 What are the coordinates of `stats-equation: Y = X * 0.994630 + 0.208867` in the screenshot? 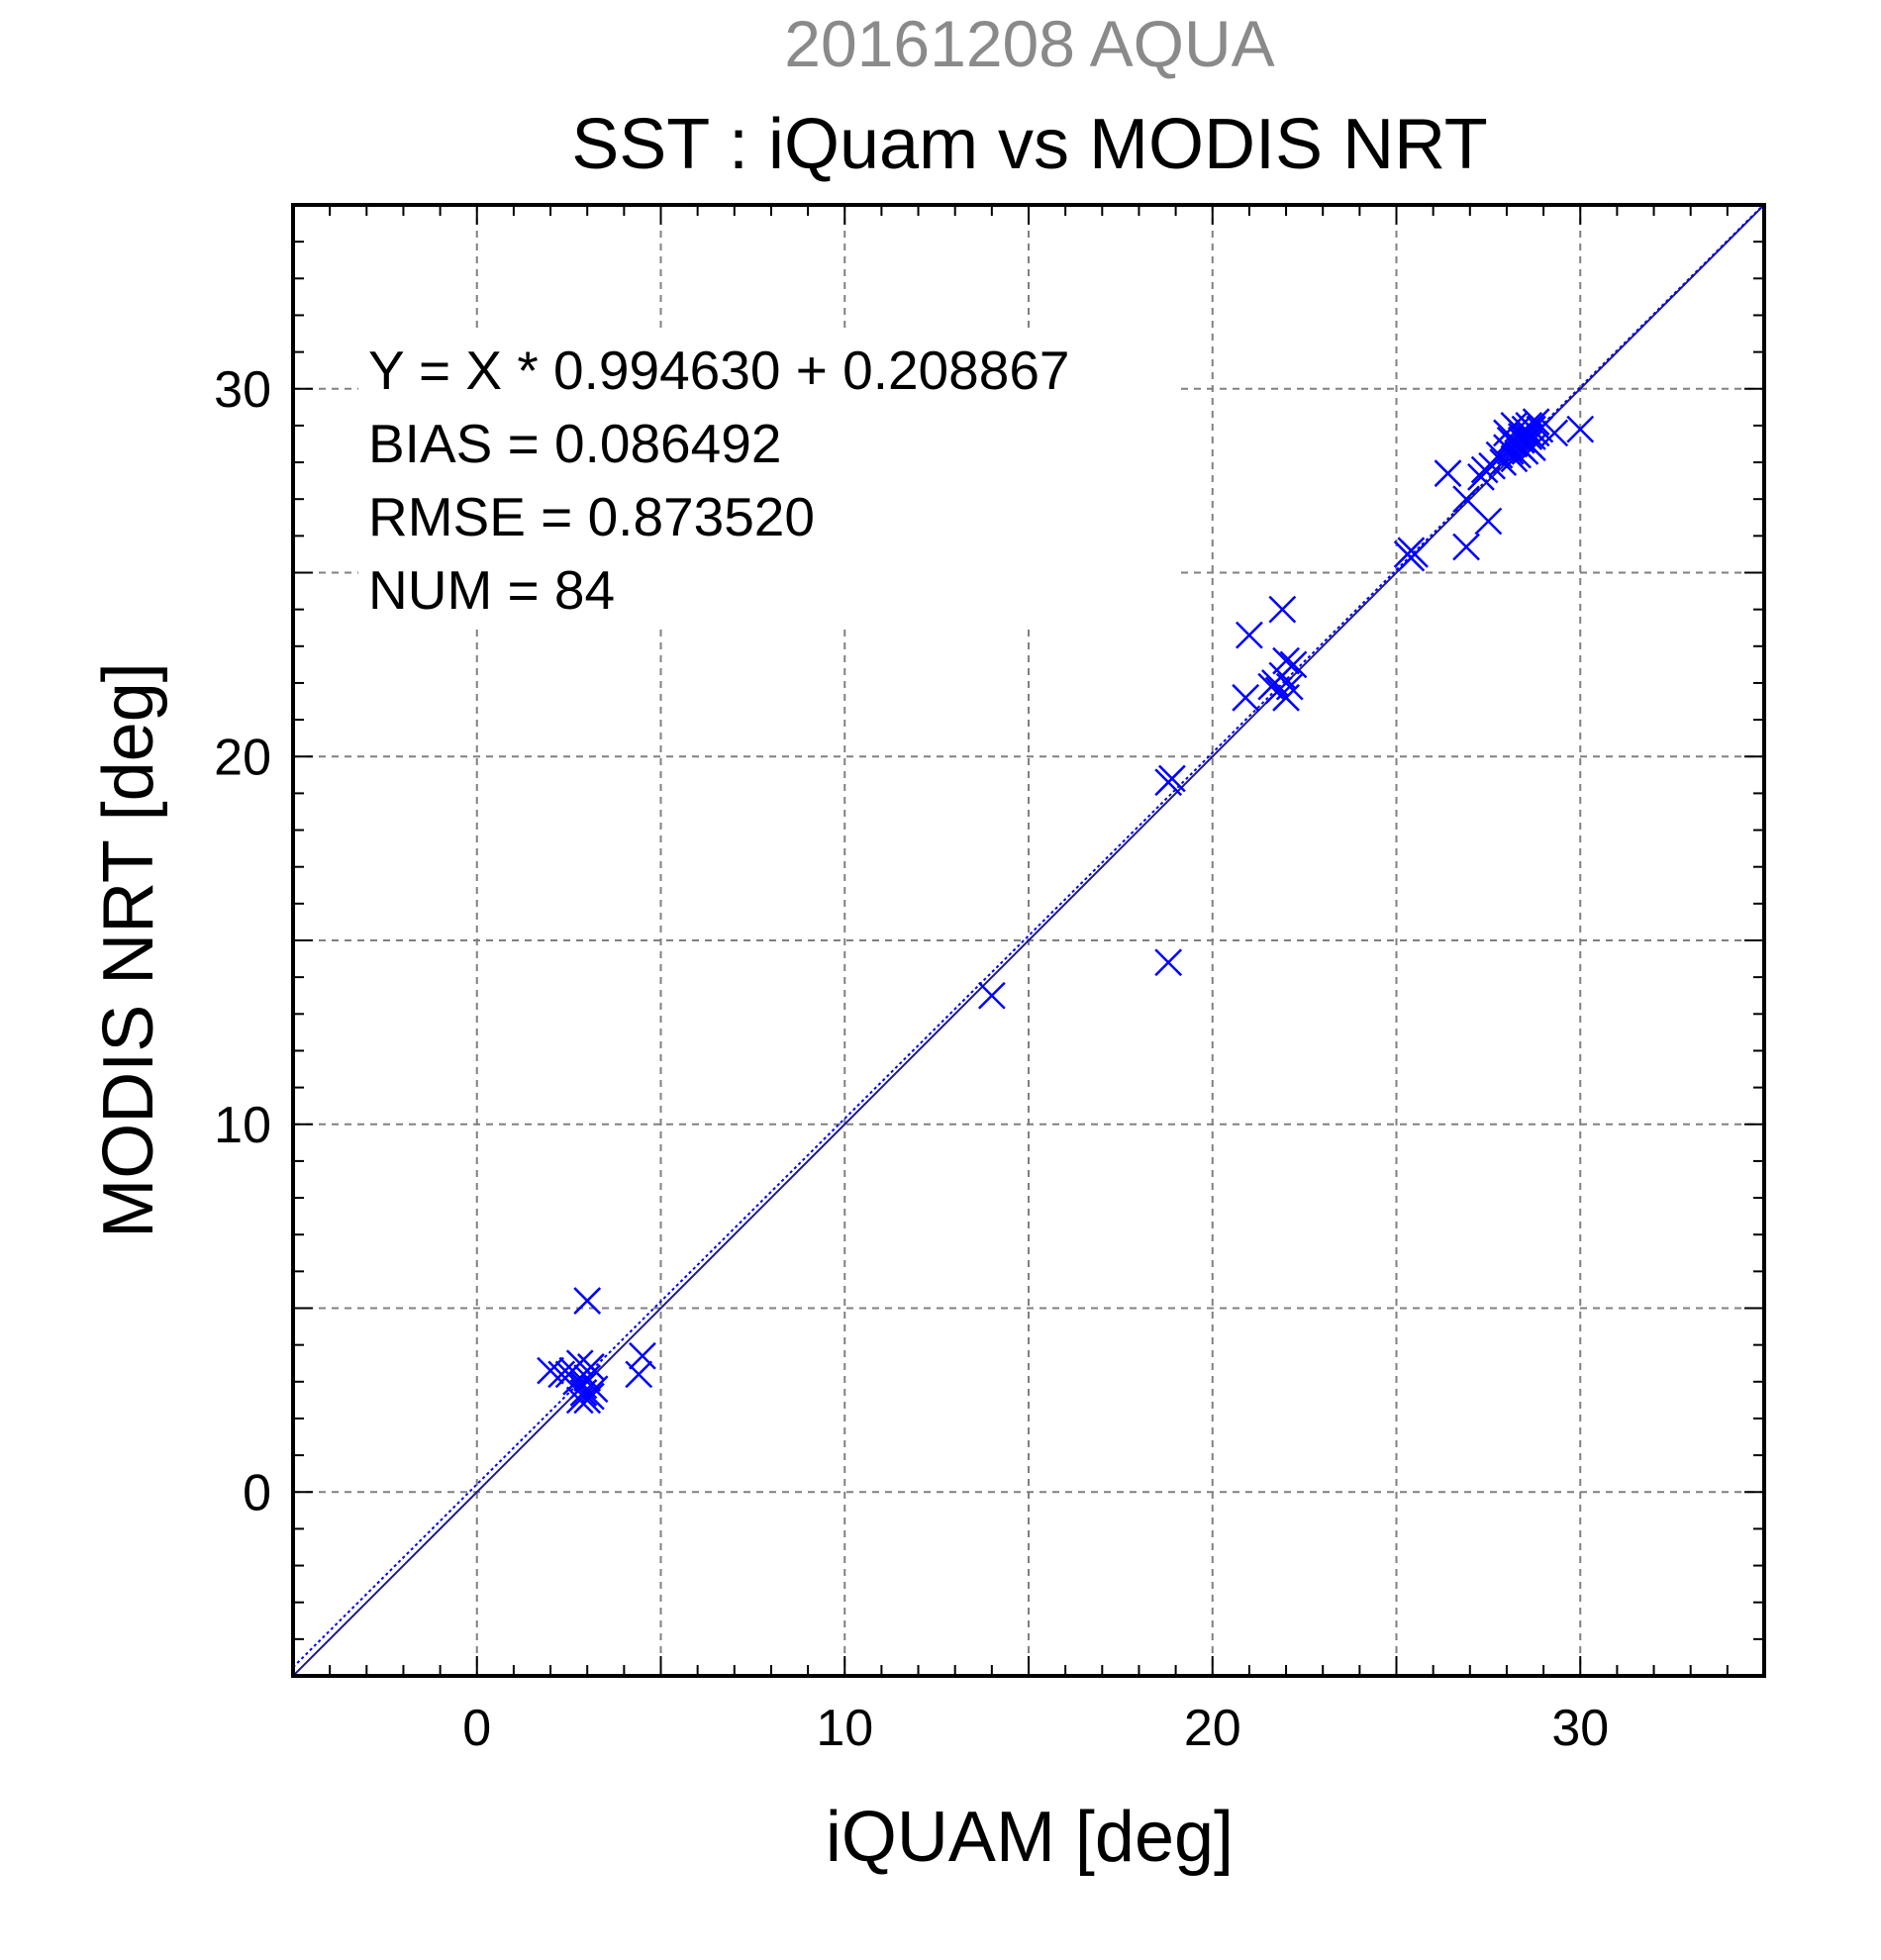 It's located at (719, 370).